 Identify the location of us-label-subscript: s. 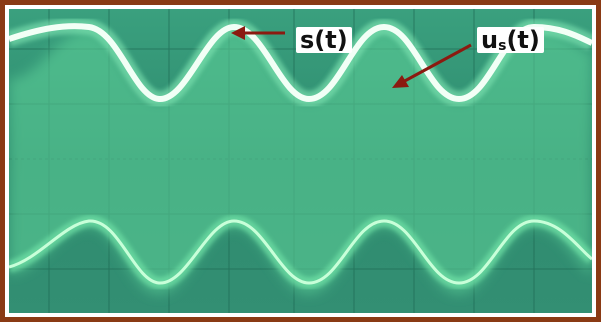
(502, 46).